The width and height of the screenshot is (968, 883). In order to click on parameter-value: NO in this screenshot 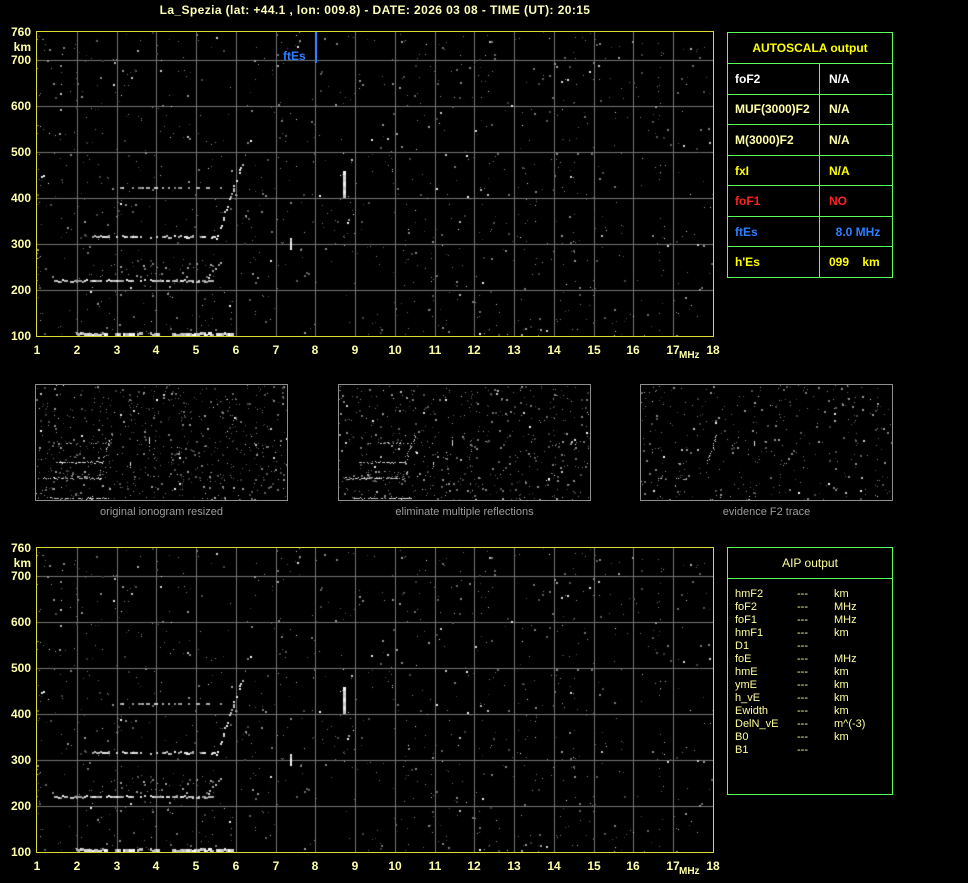, I will do `click(855, 201)`.